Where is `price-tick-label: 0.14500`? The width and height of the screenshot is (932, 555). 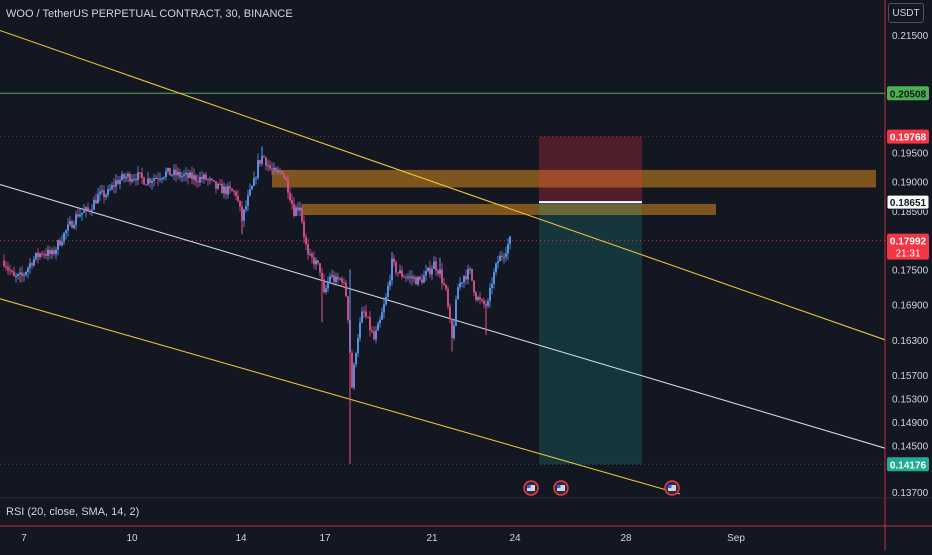
price-tick-label: 0.14500 is located at coordinates (910, 446).